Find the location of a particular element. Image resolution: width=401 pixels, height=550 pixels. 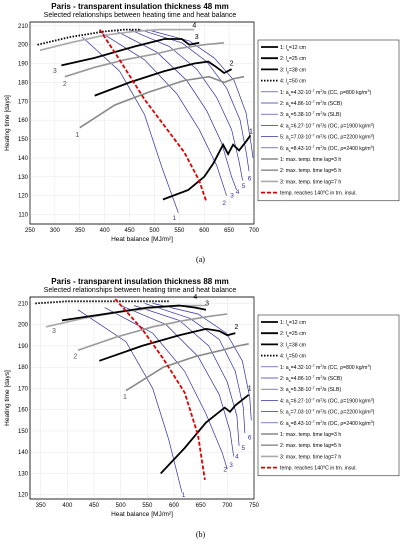

x-tick-label: 400 is located at coordinates (67, 506).